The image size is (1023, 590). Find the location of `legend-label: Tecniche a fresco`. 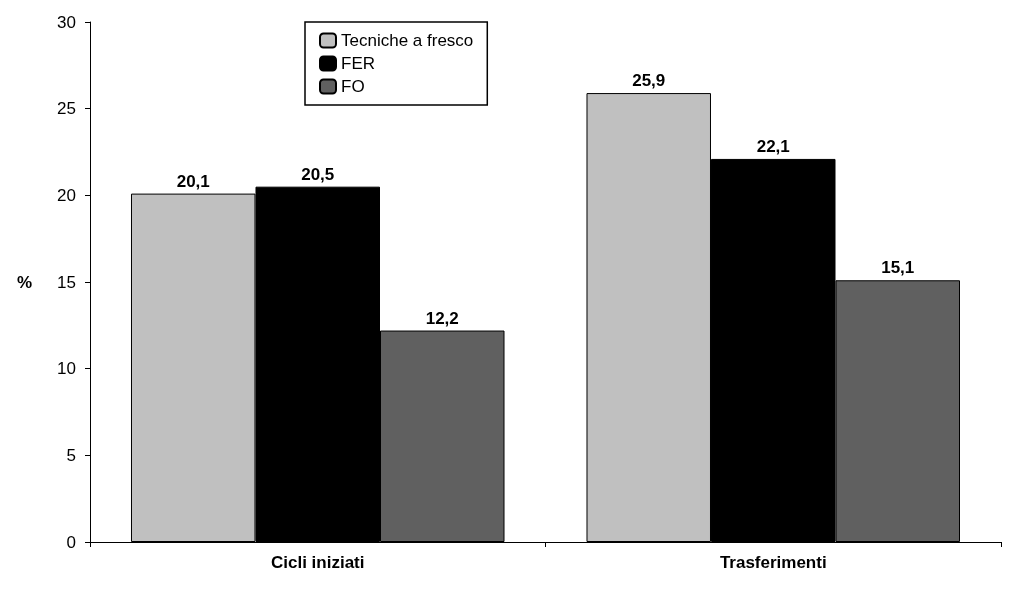

legend-label: Tecniche a fresco is located at coordinates (407, 40).